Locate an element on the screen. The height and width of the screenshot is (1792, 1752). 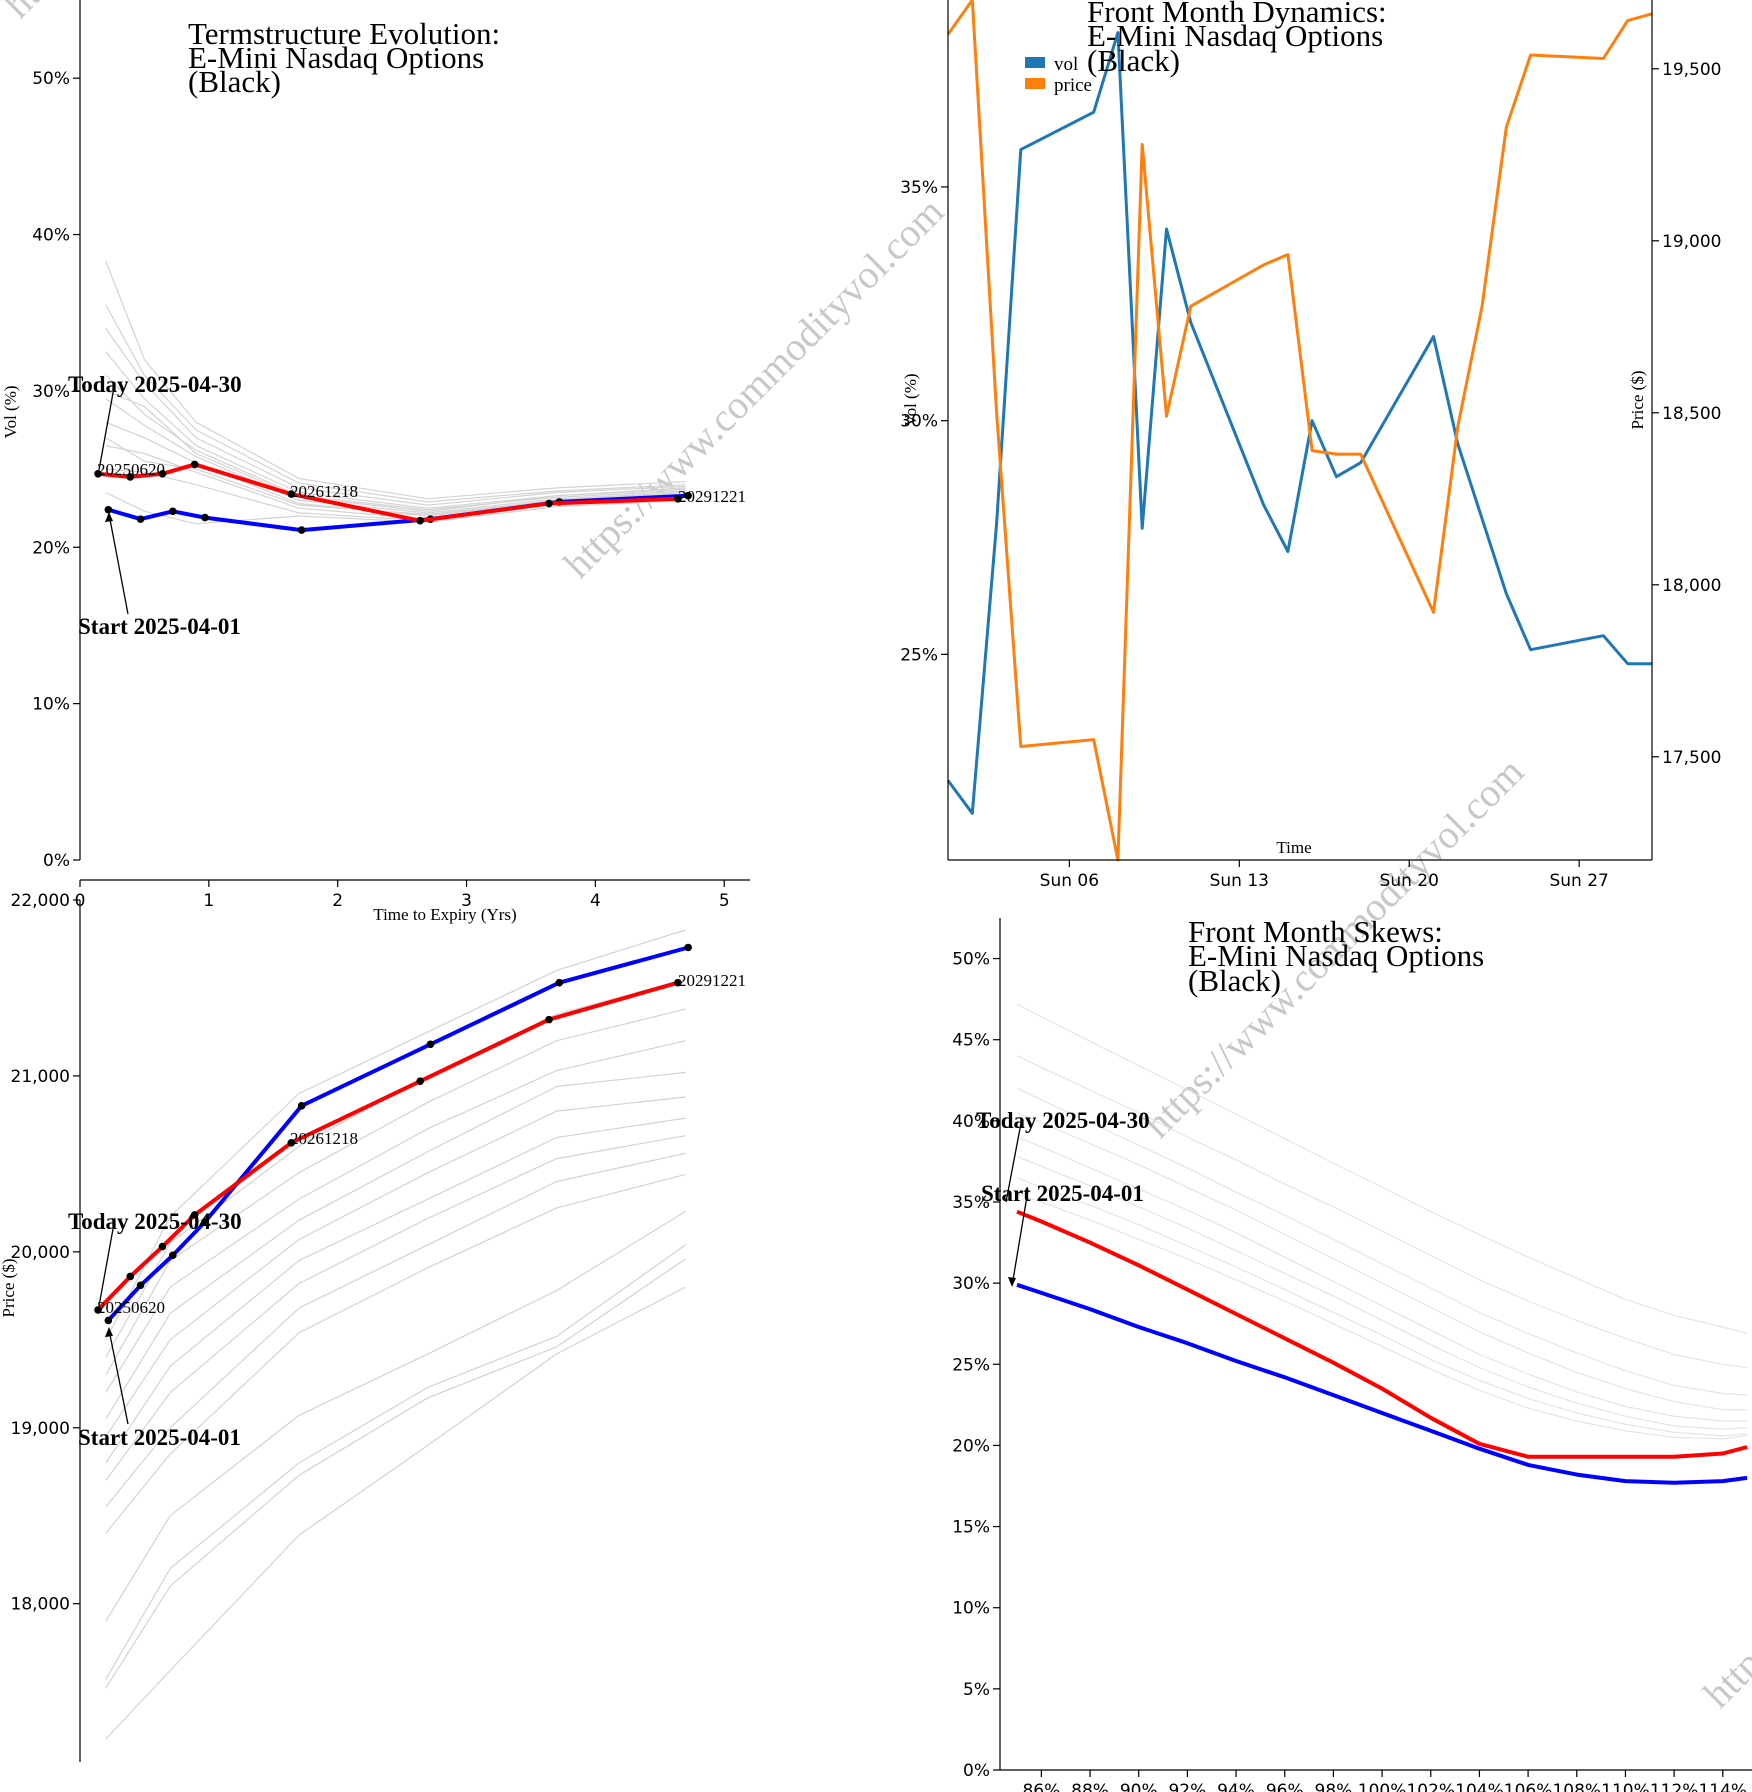
expiry-label: 20261218 is located at coordinates (324, 1138).